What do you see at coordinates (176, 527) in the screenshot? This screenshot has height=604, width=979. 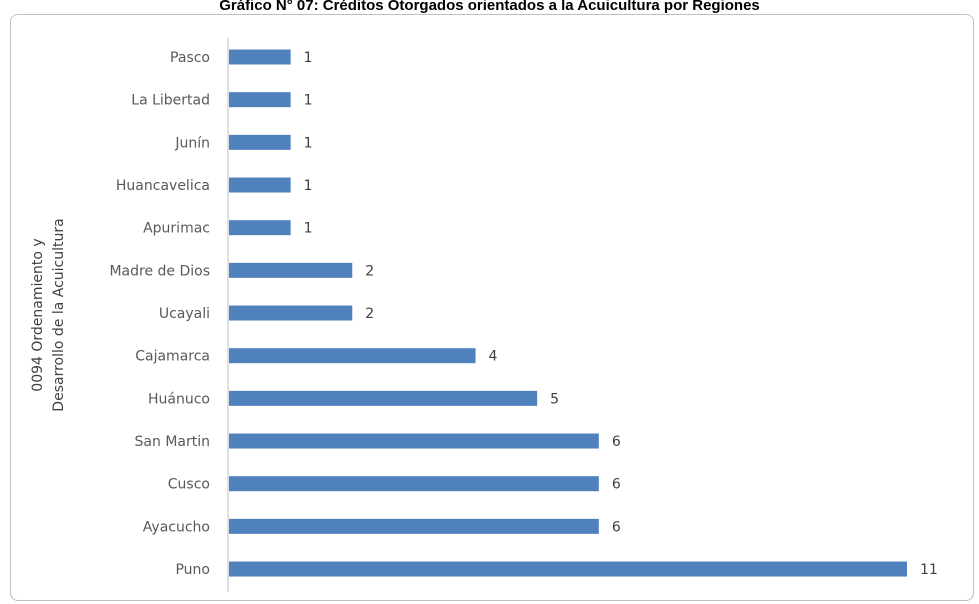 I see `category-label: Ayacucho` at bounding box center [176, 527].